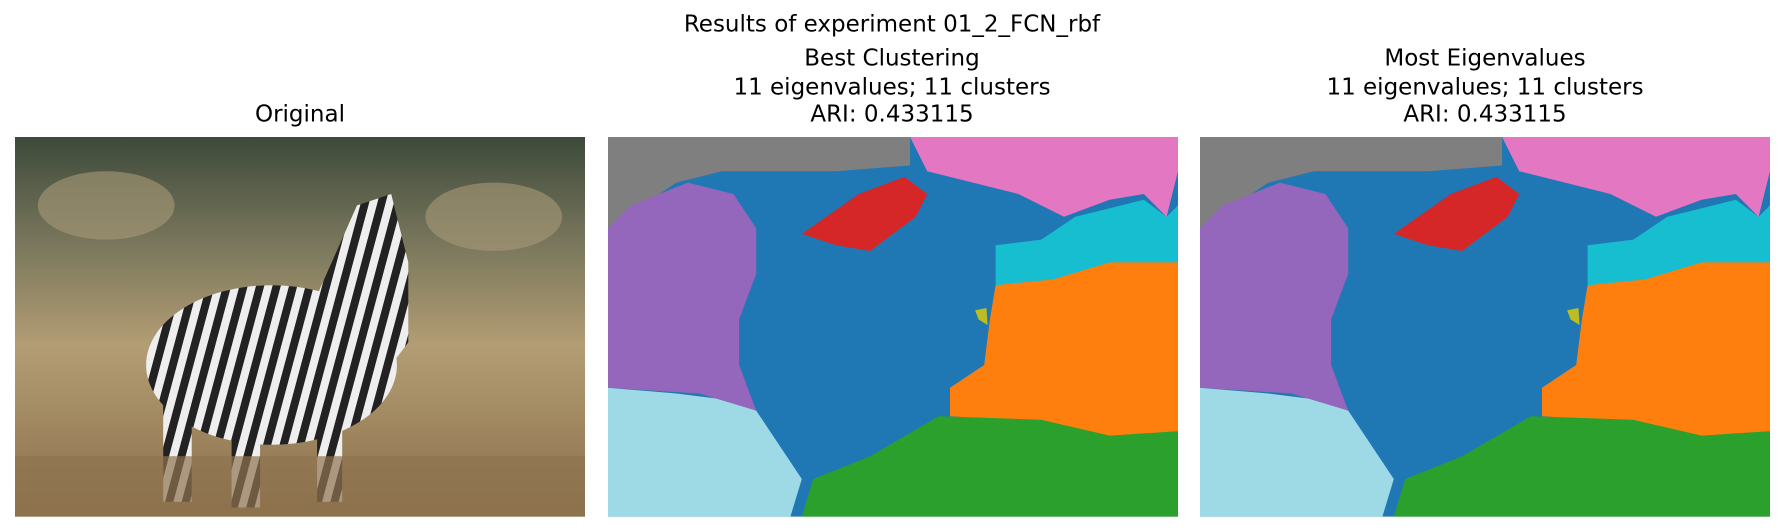 The height and width of the screenshot is (532, 1785). Describe the element at coordinates (892, 25) in the screenshot. I see `figure-title: Results of experiment 01_2_FCN_rbf` at that location.